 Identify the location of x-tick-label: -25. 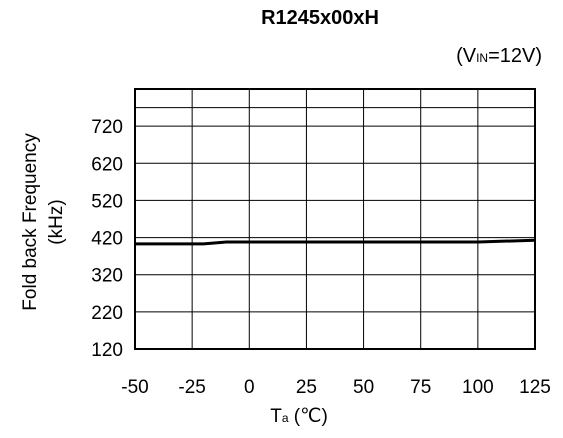
(191, 387).